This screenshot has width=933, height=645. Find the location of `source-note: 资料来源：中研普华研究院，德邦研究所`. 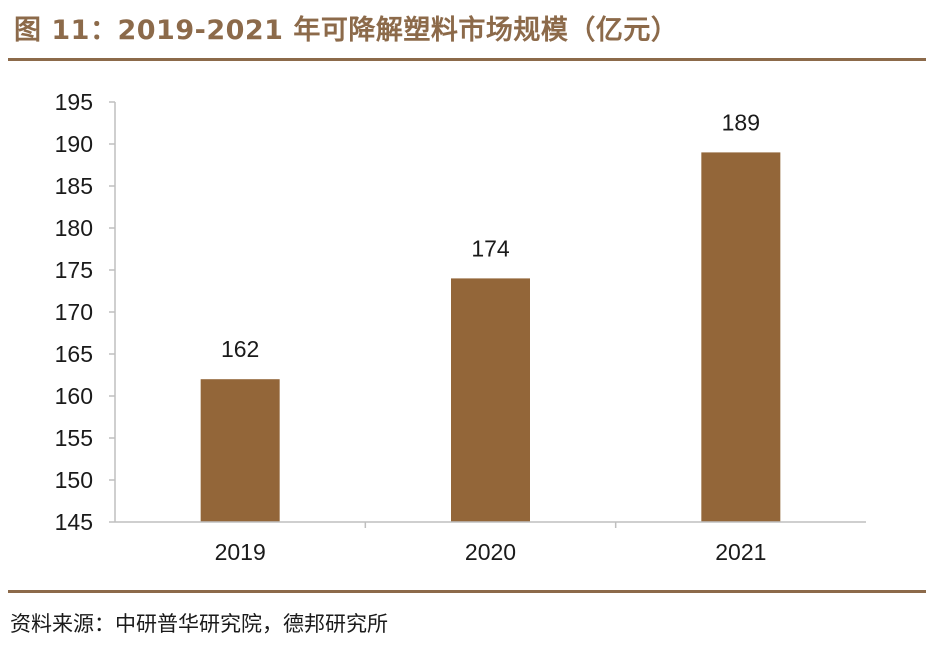

source-note: 资料来源：中研普华研究院，德邦研究所 is located at coordinates (199, 624).